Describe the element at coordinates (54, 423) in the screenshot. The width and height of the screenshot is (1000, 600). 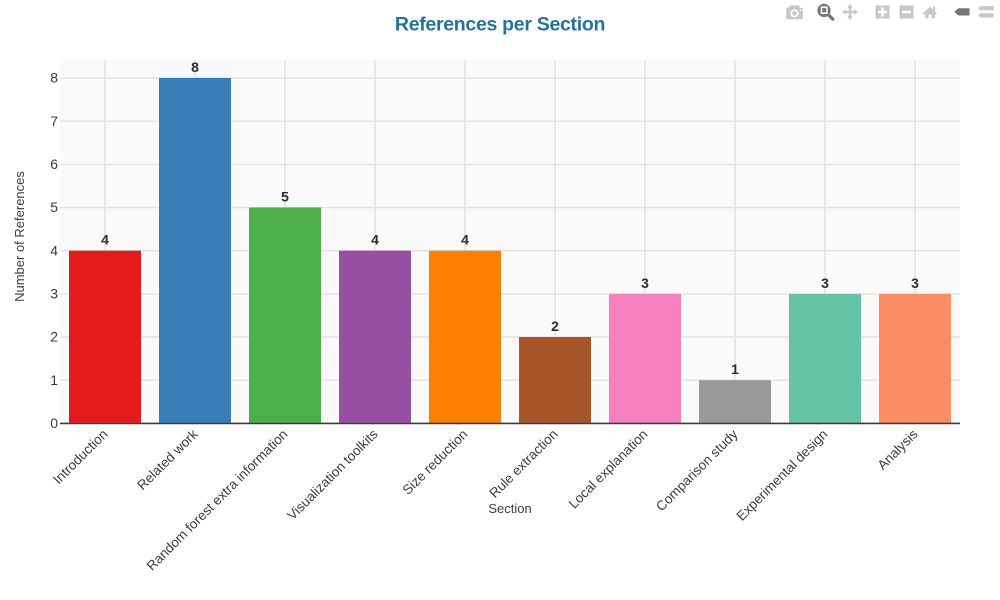
I see `svg-text: 0` at that location.